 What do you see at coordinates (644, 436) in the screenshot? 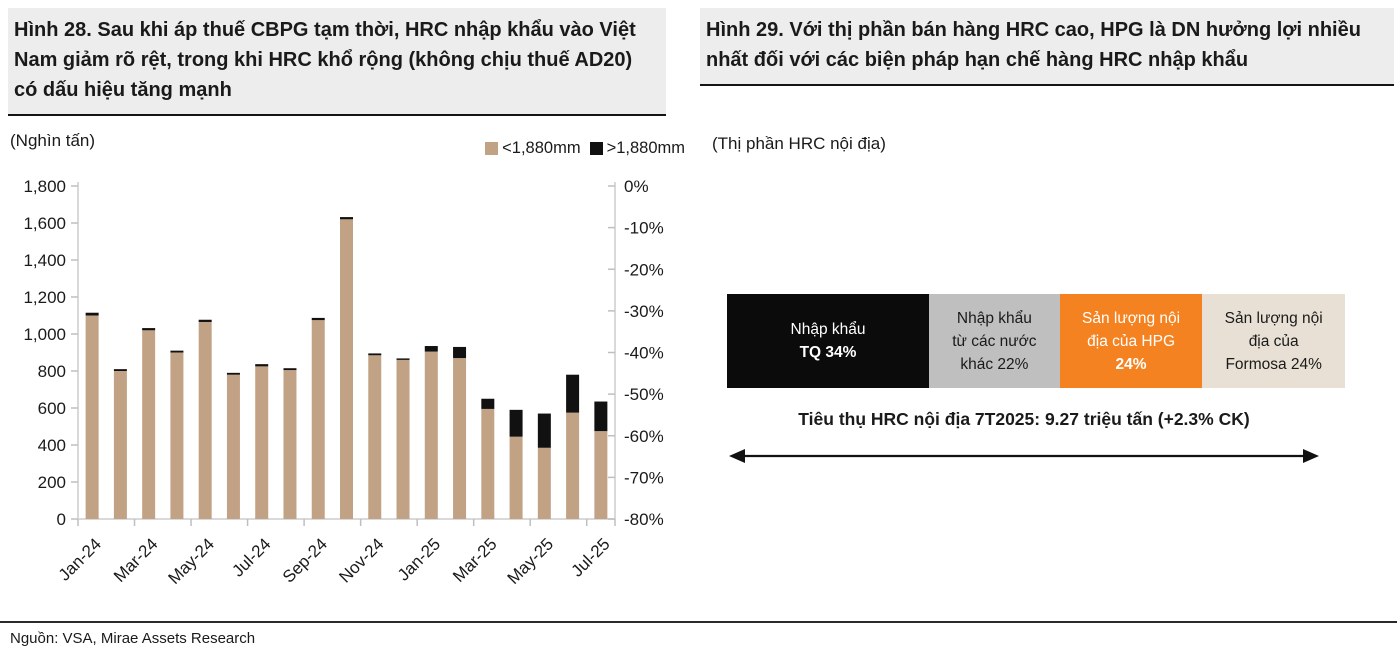
I see `y-axis-right-label: -60%` at bounding box center [644, 436].